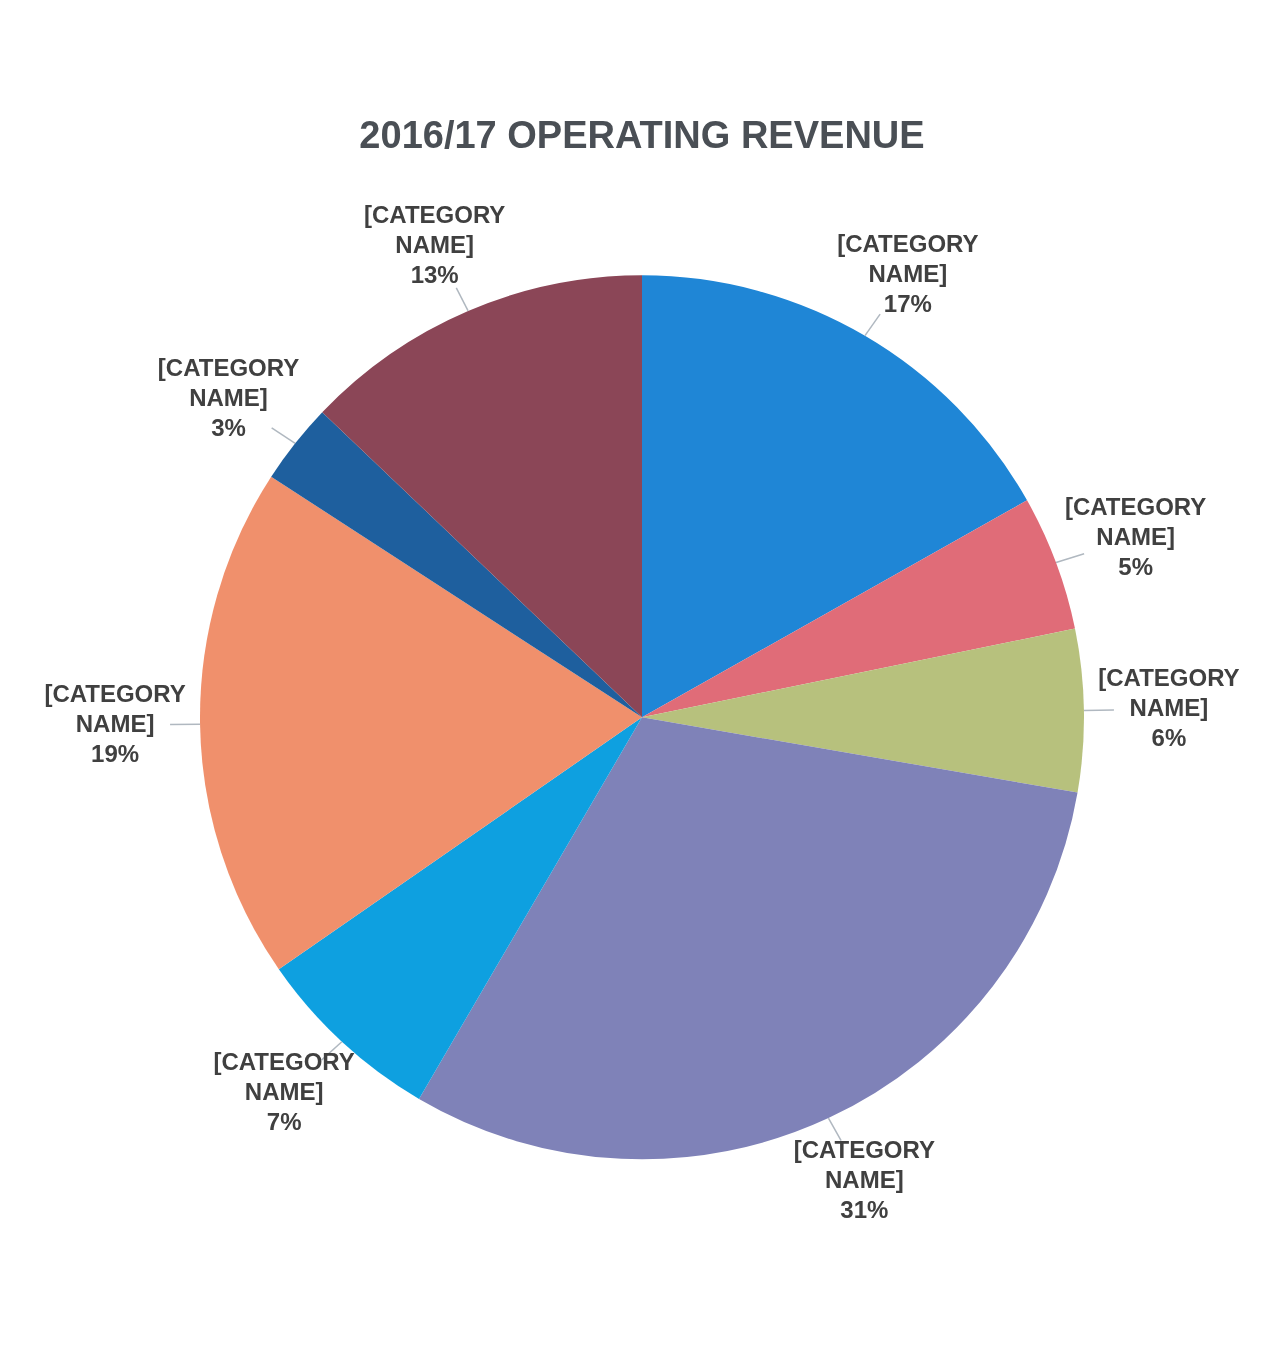 Image resolution: width=1284 pixels, height=1364 pixels. Describe the element at coordinates (284, 1121) in the screenshot. I see `data-label: 7%` at that location.